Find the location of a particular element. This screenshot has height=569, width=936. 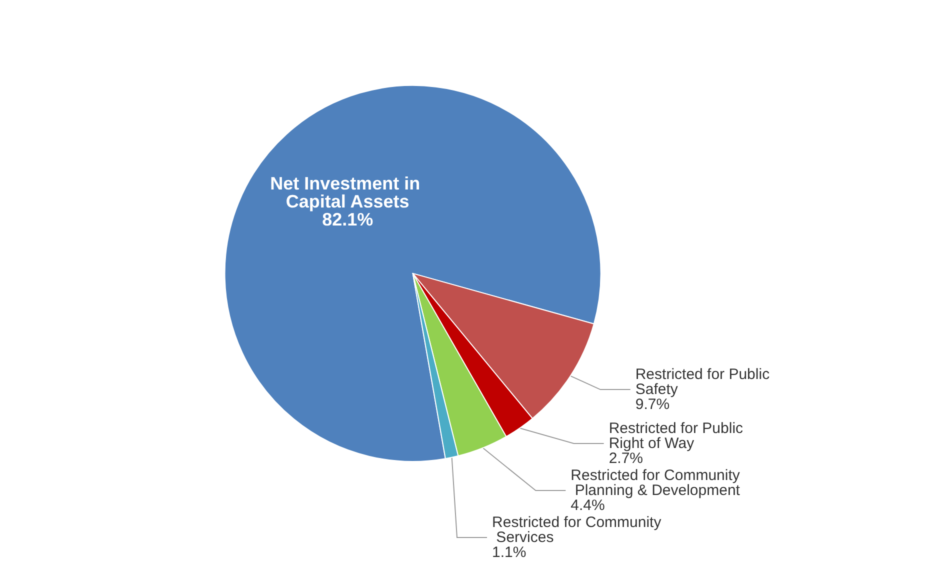

data-label: 9.7% is located at coordinates (652, 405).